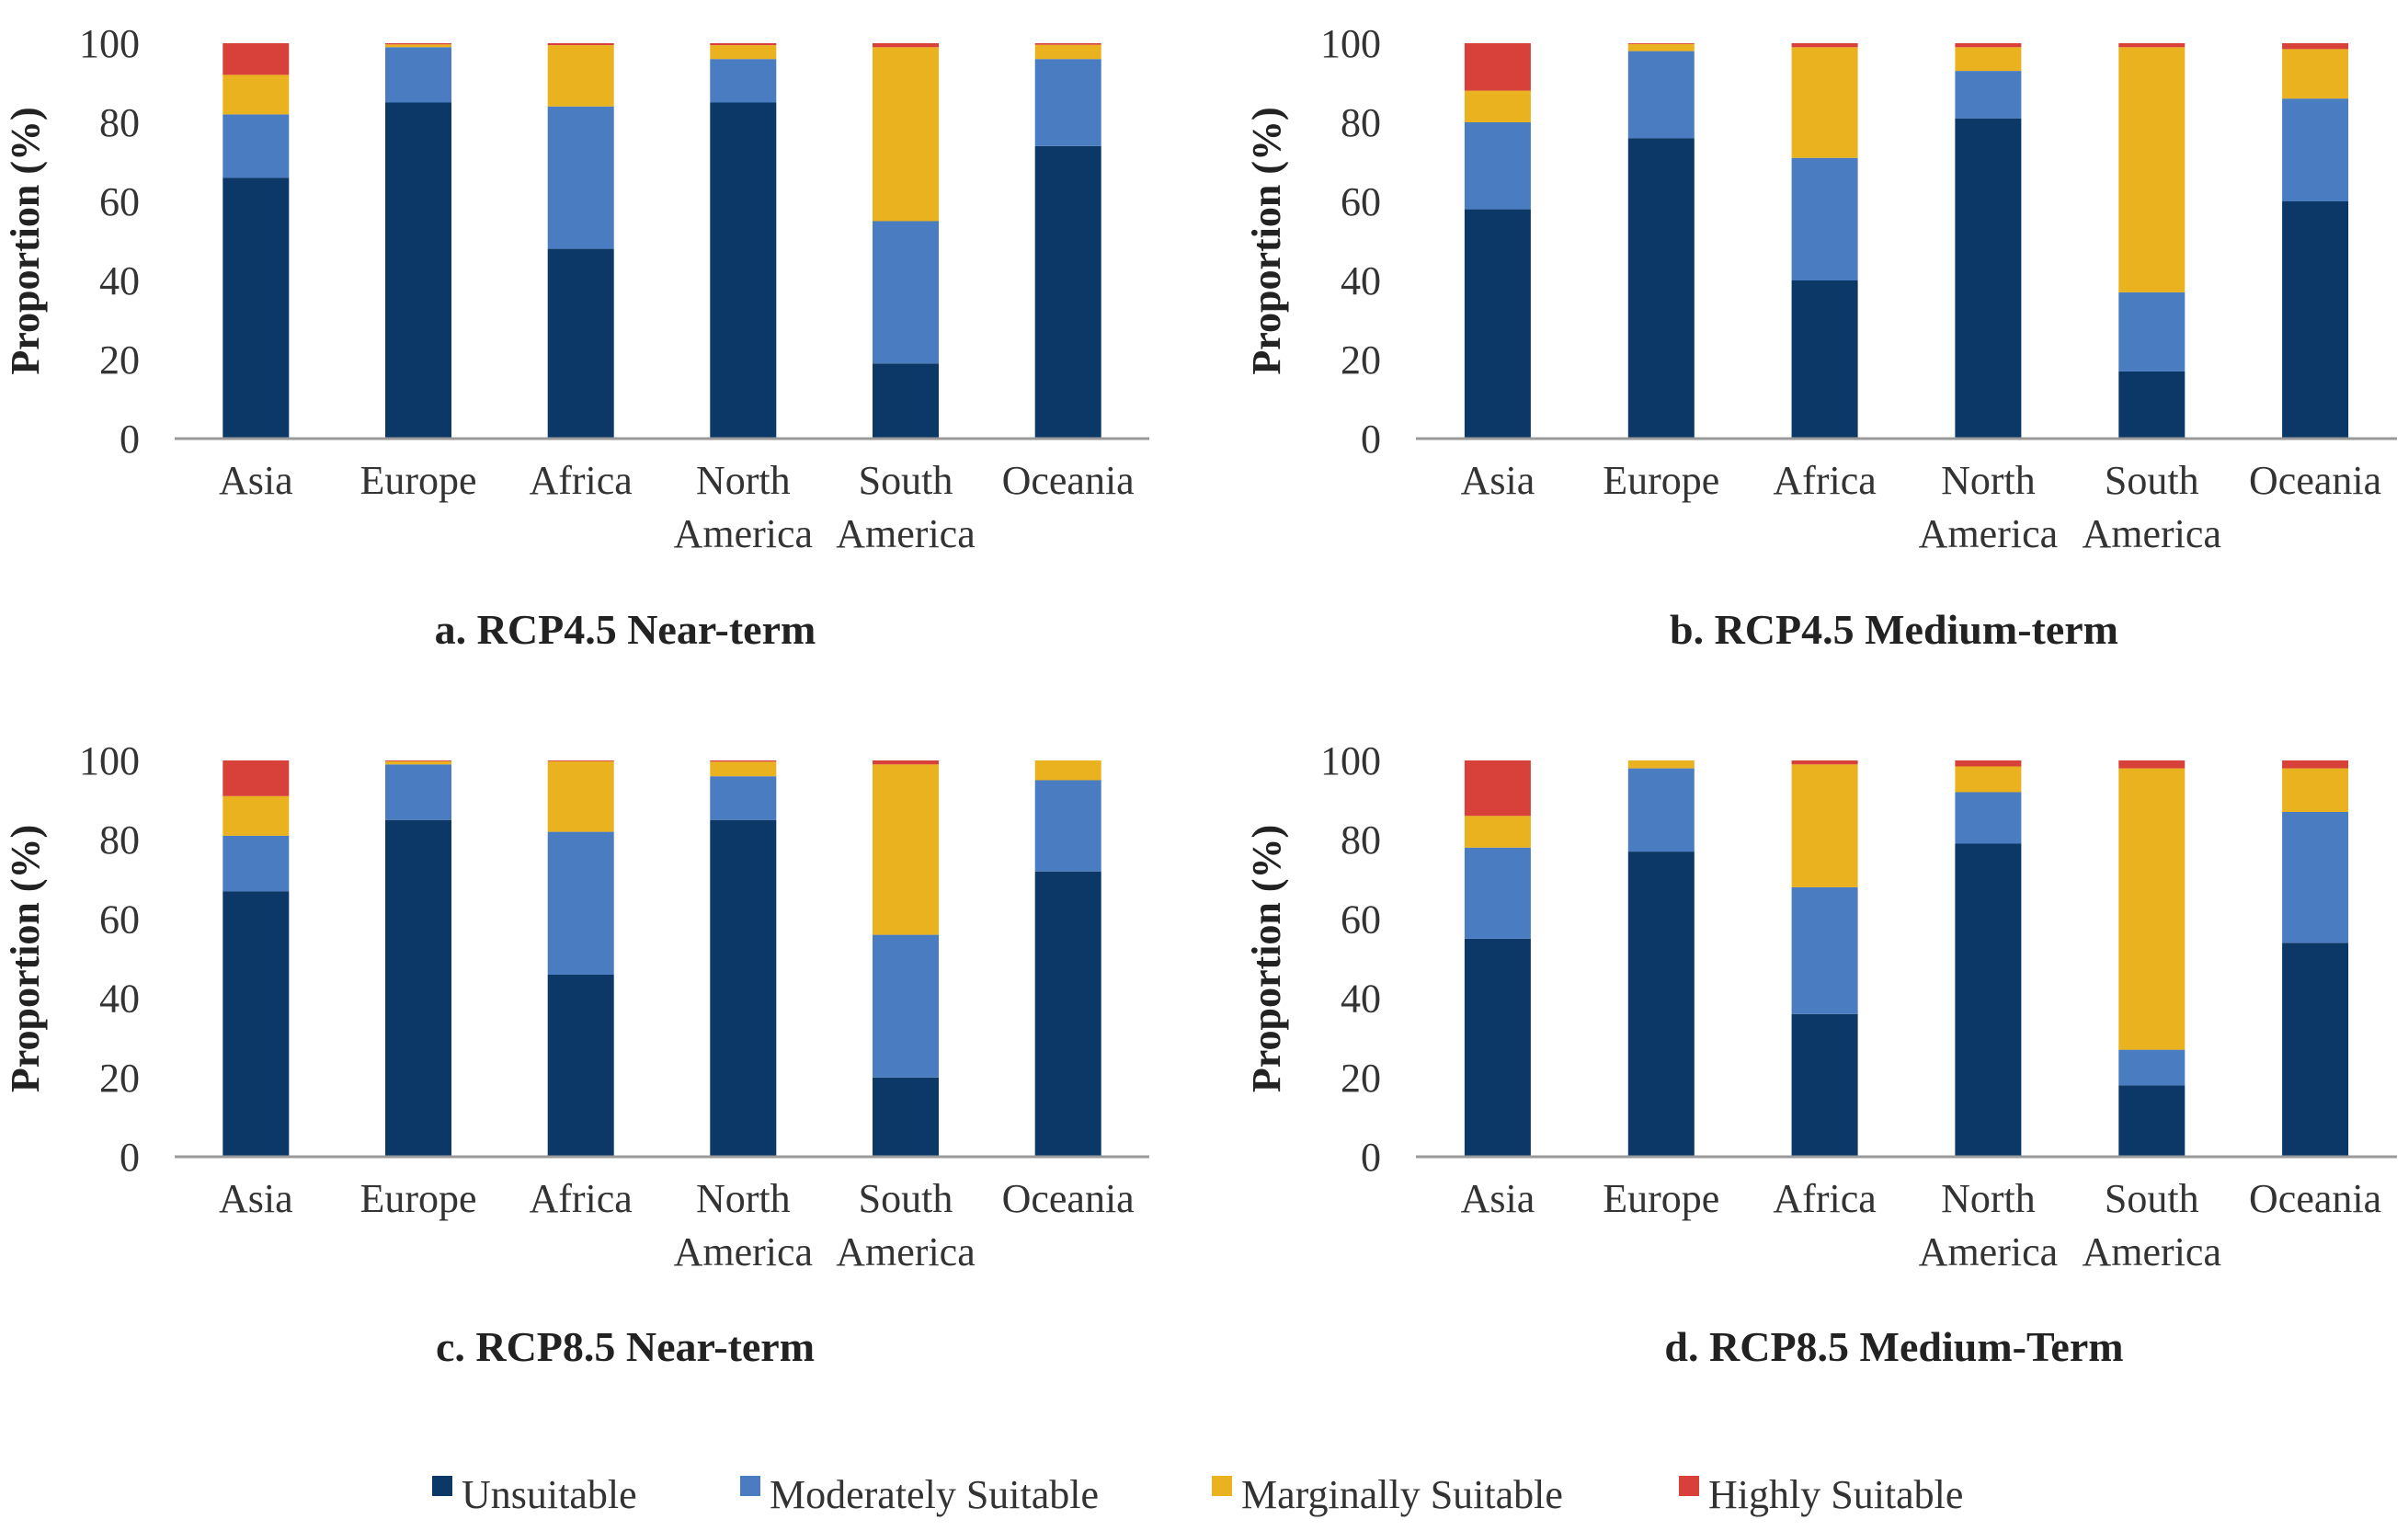  What do you see at coordinates (1402, 1494) in the screenshot?
I see `legend-label: Marginally Suitable` at bounding box center [1402, 1494].